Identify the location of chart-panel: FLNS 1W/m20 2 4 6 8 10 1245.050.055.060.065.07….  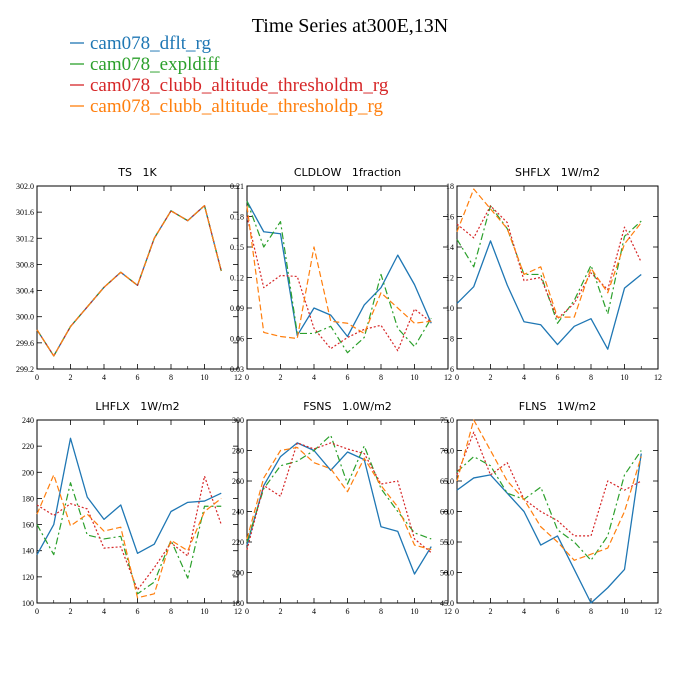
(551, 508).